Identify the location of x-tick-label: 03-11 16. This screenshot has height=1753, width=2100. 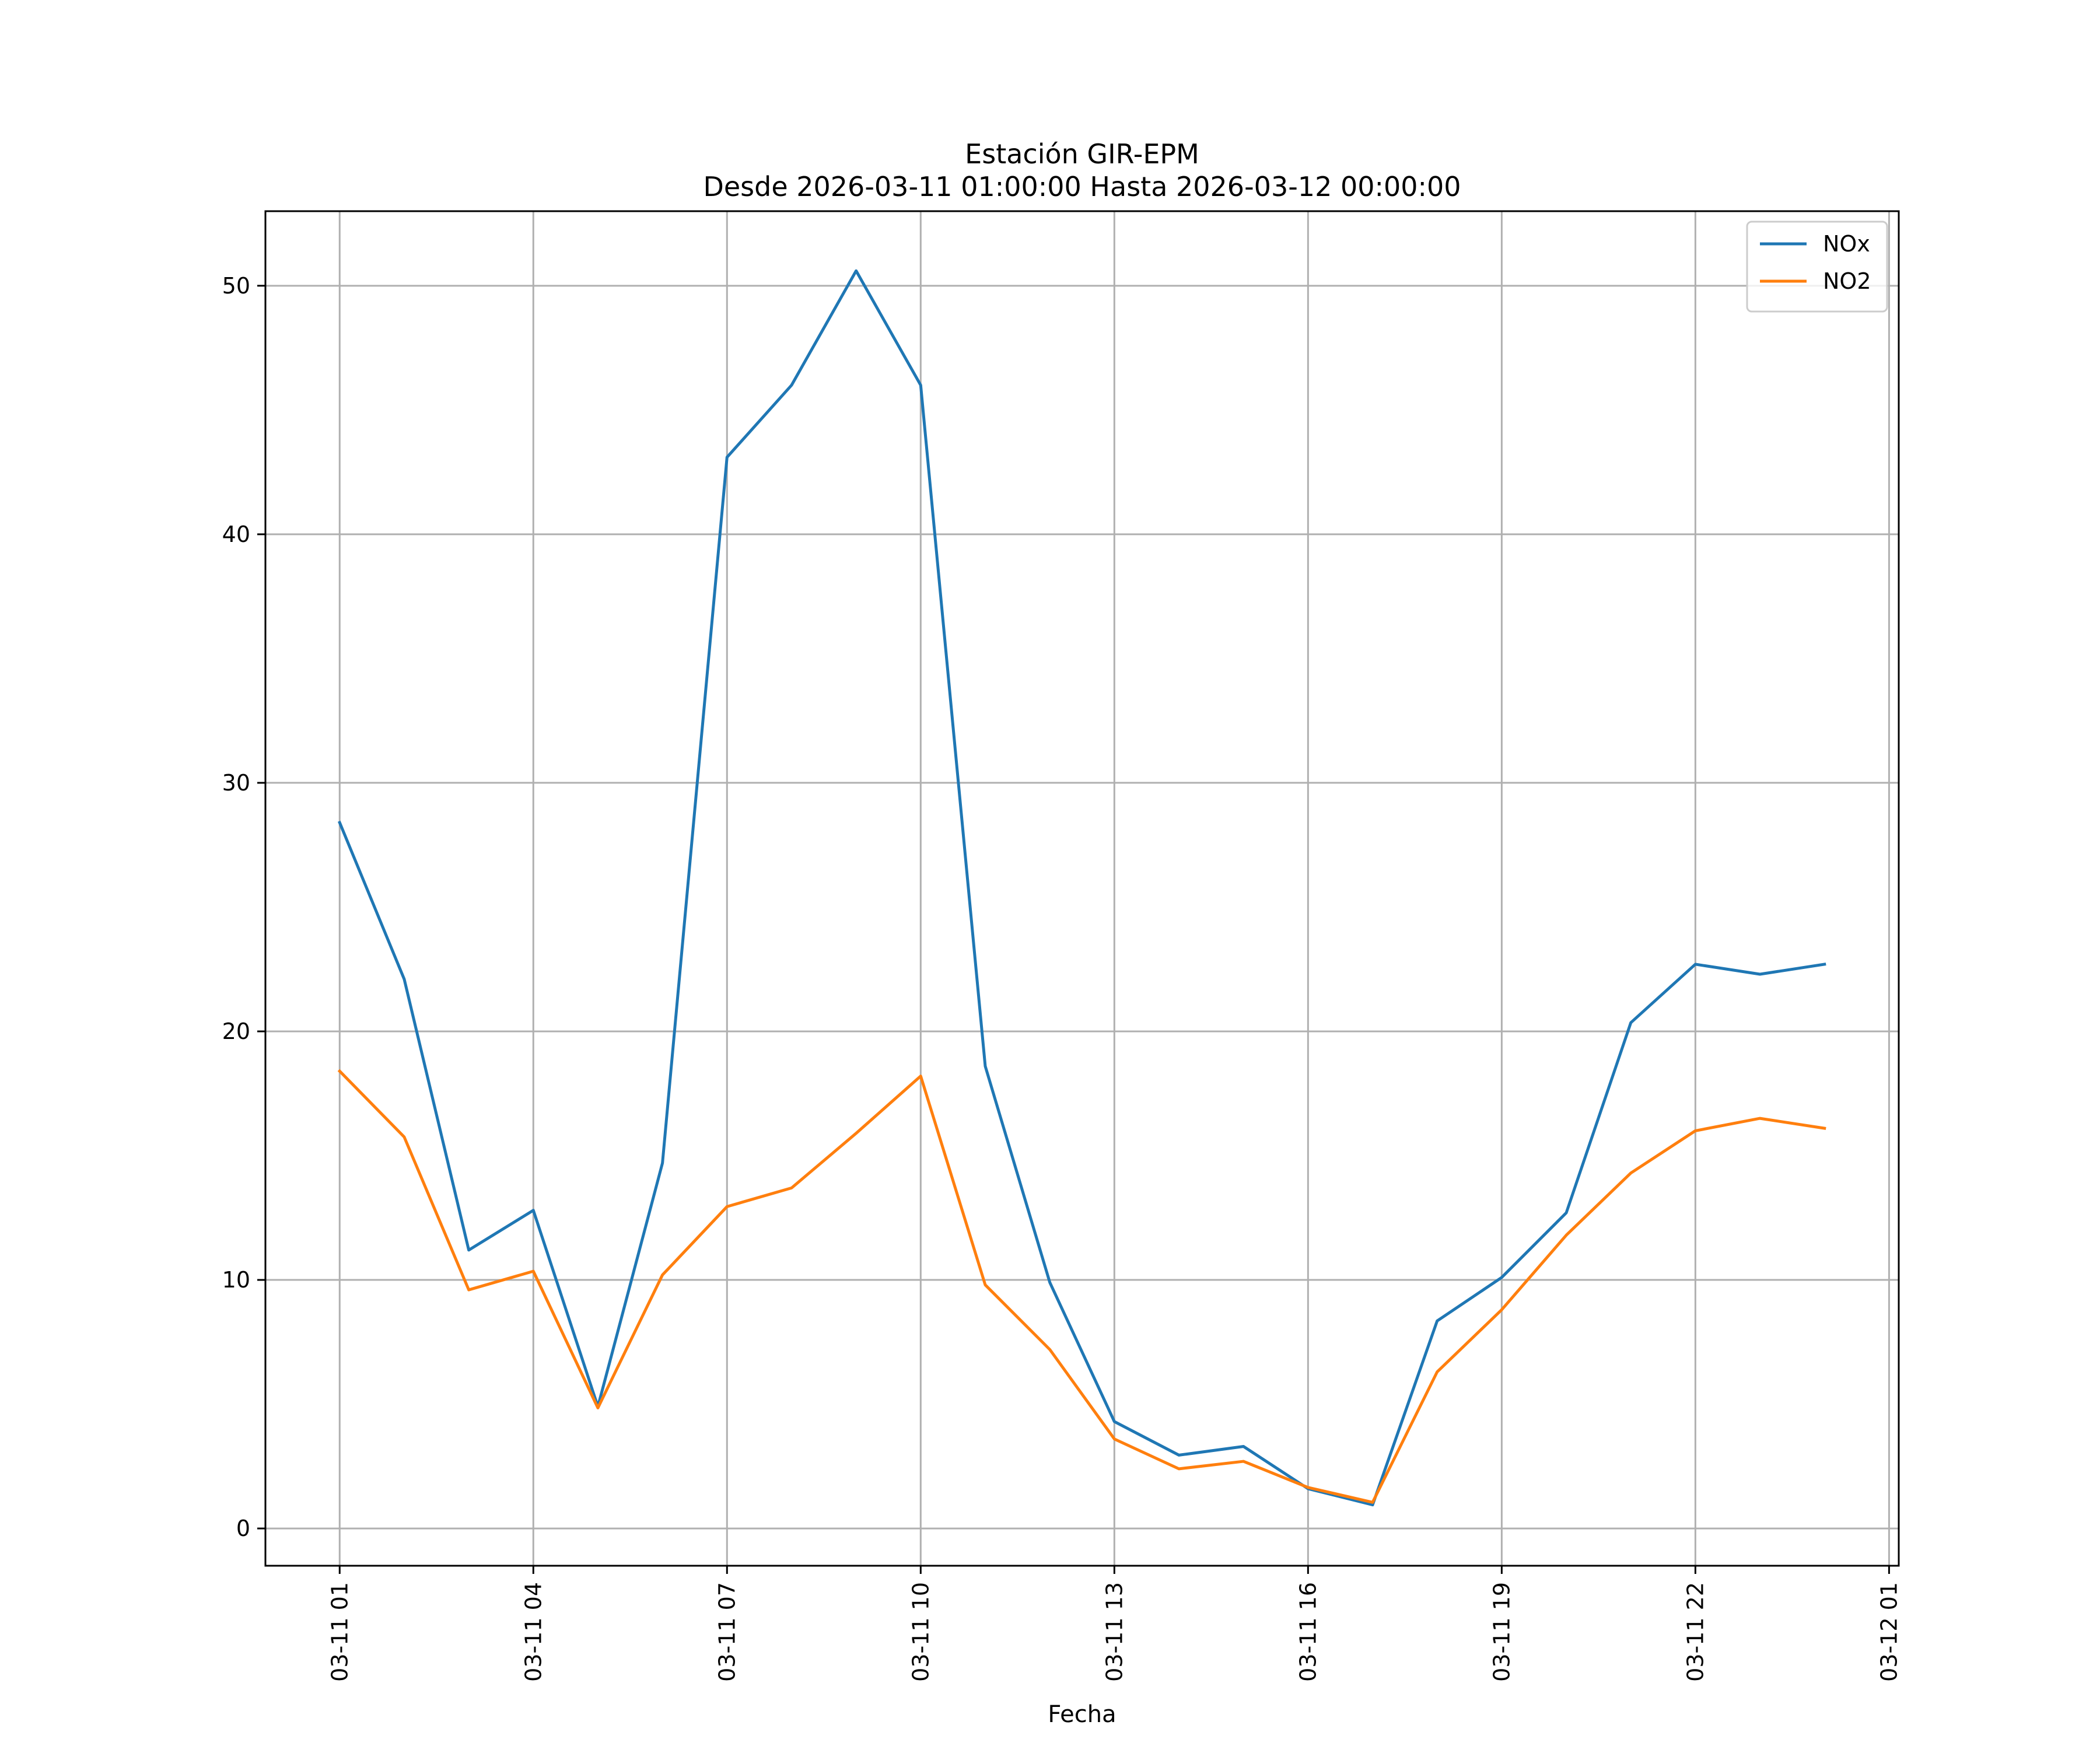
(1308, 1632).